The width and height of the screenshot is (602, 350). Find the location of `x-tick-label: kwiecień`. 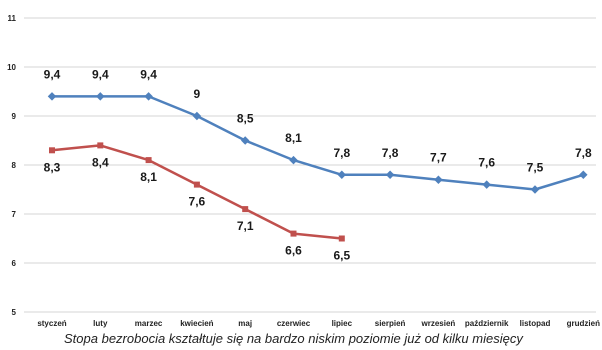

x-tick-label: kwiecień is located at coordinates (196, 323).